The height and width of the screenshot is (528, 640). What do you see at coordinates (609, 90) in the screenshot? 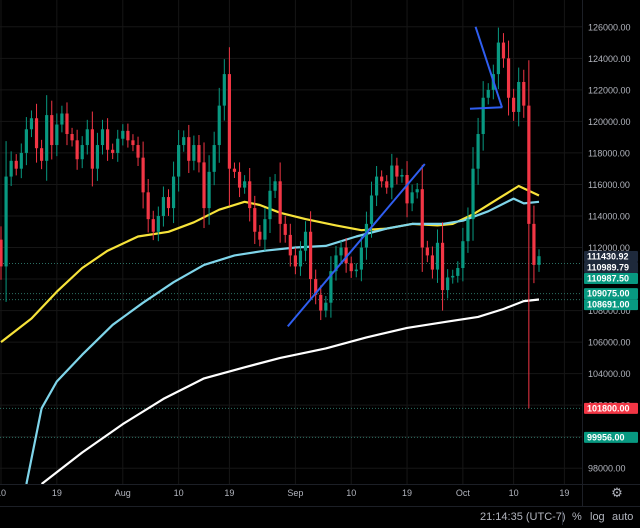
I see `y-tick-label: 122000.00` at bounding box center [609, 90].